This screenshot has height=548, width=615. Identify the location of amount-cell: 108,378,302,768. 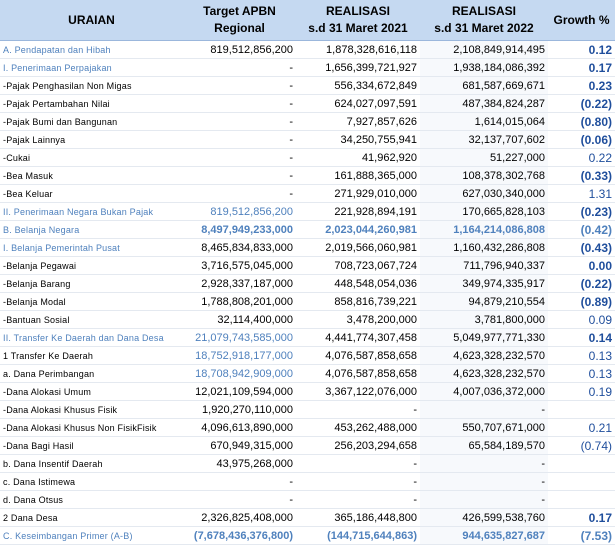
(484, 176).